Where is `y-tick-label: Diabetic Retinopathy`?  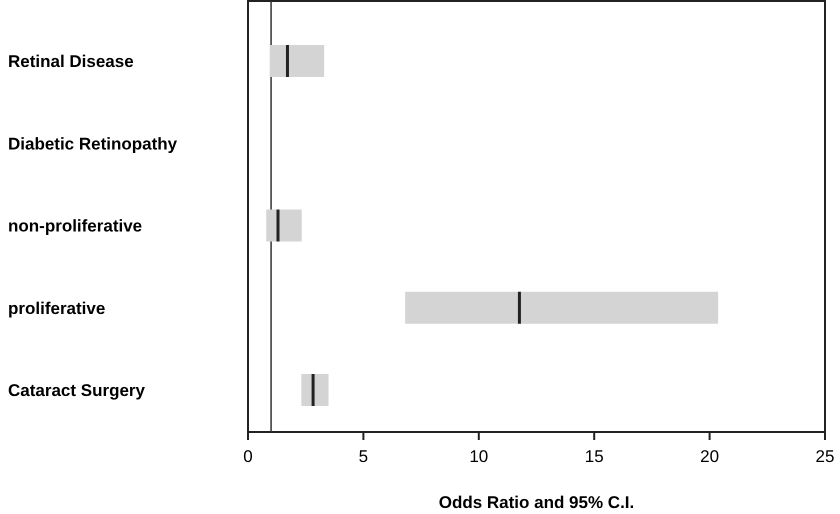
y-tick-label: Diabetic Retinopathy is located at coordinates (93, 144).